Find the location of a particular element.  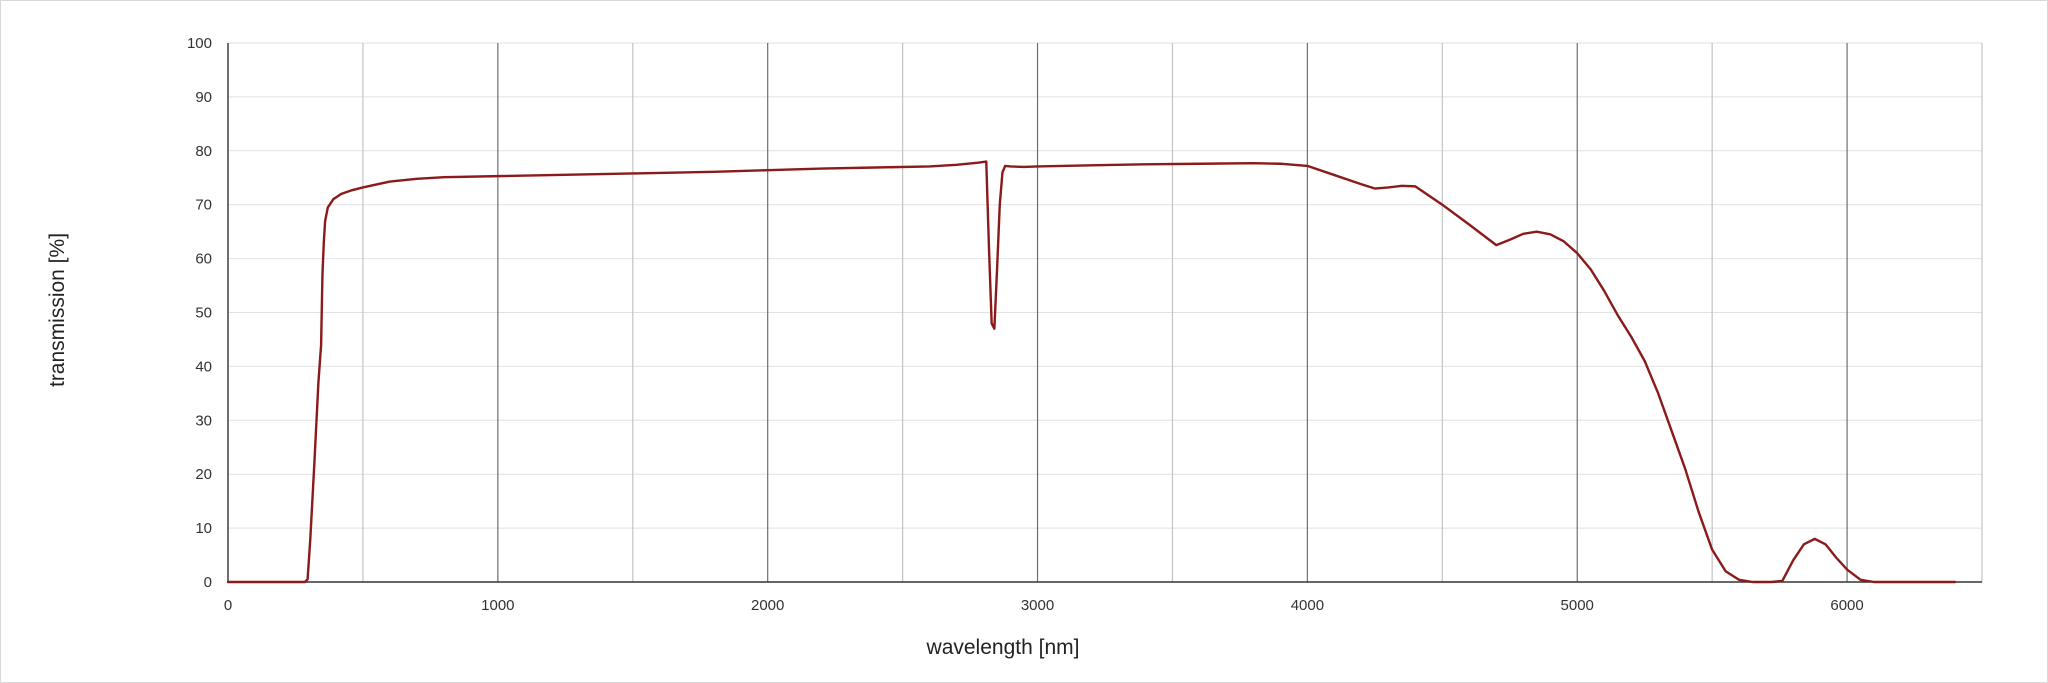

y-tick-label-40: 40 is located at coordinates (203, 366).